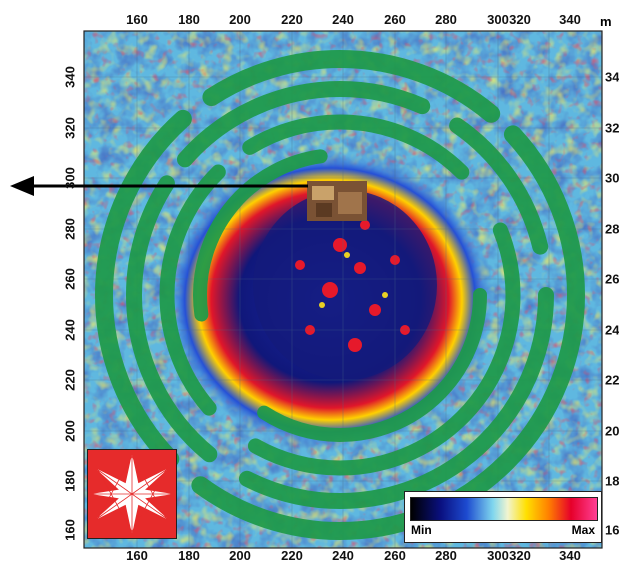 Image resolution: width=619 pixels, height=566 pixels. I want to click on y-tick-left: 300, so click(70, 178).